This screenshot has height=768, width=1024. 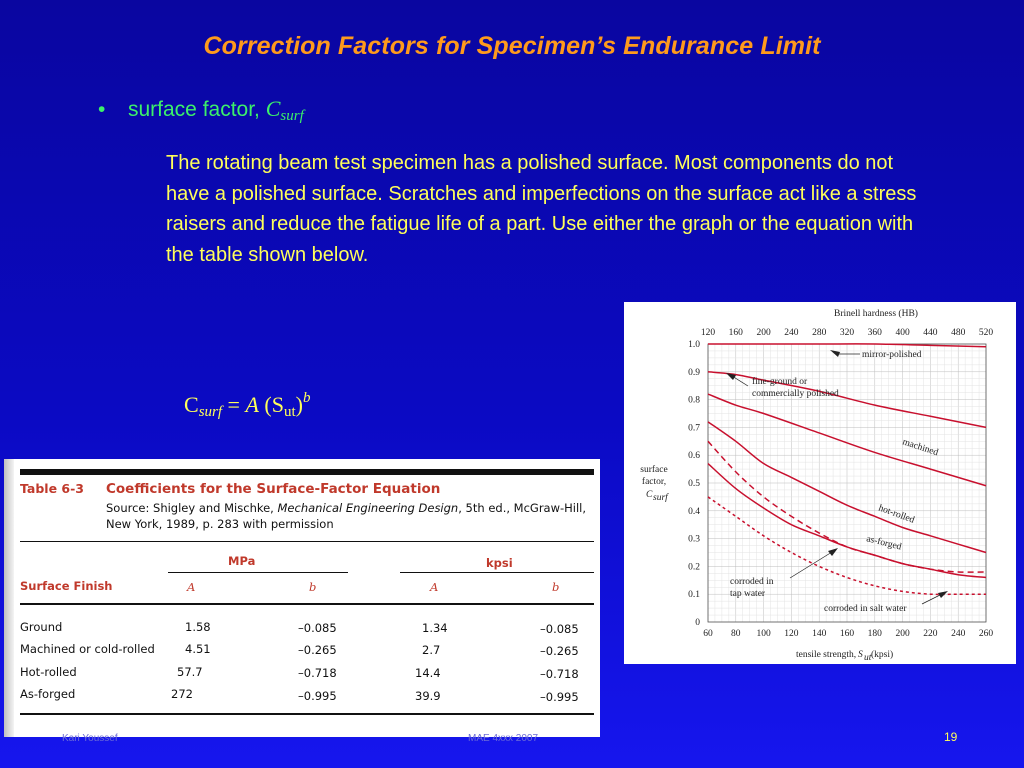 What do you see at coordinates (884, 542) in the screenshot?
I see `annotation-as-forged: as-forged` at bounding box center [884, 542].